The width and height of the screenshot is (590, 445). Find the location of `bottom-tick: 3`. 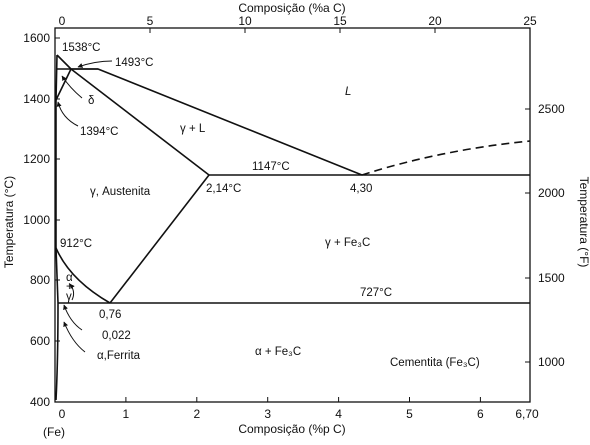

bottom-tick: 3 is located at coordinates (267, 414).